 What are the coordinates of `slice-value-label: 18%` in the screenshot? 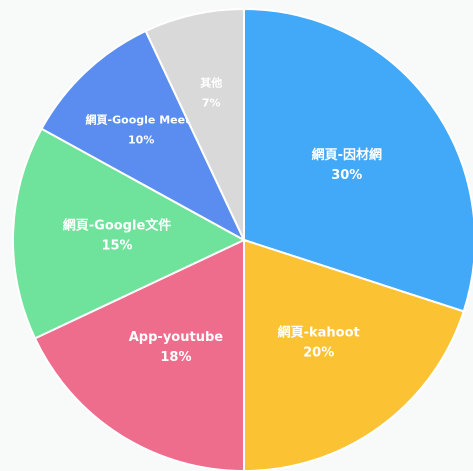 It's located at (175, 357).